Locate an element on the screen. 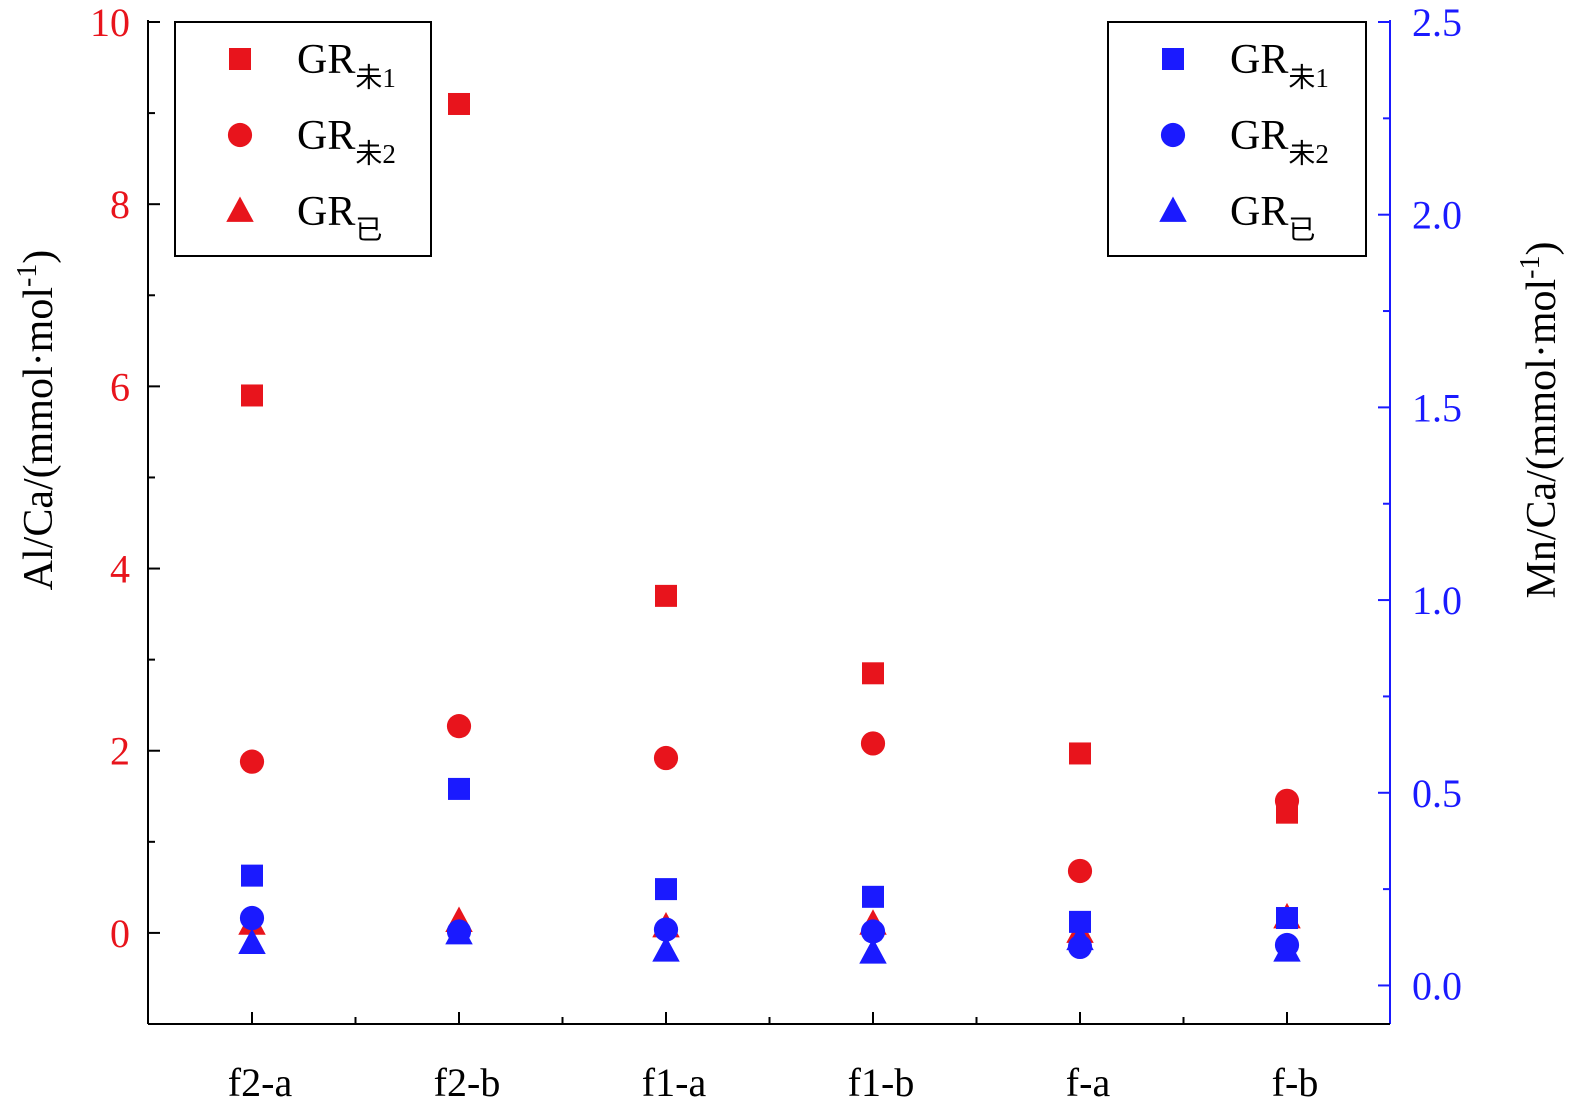 Image resolution: width=1575 pixels, height=1105 pixels. axis-title-main: Al/Ca/(mmol·mol is located at coordinates (39, 438).